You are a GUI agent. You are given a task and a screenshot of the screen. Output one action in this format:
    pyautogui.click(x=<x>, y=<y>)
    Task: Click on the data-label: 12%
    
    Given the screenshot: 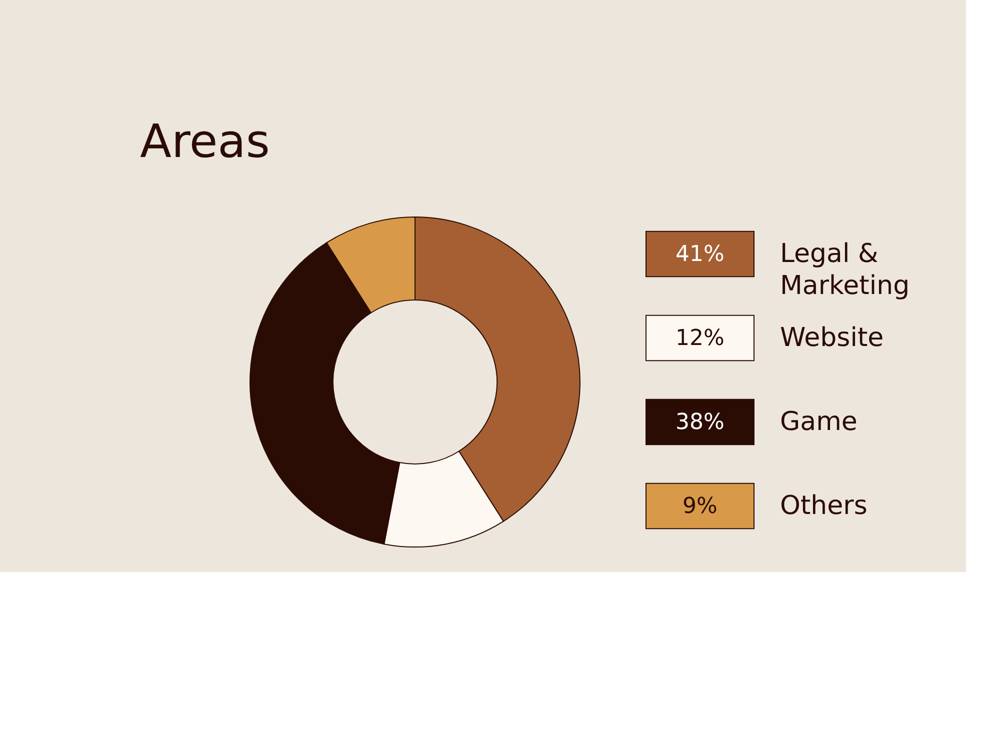 What is the action you would take?
    pyautogui.click(x=700, y=338)
    